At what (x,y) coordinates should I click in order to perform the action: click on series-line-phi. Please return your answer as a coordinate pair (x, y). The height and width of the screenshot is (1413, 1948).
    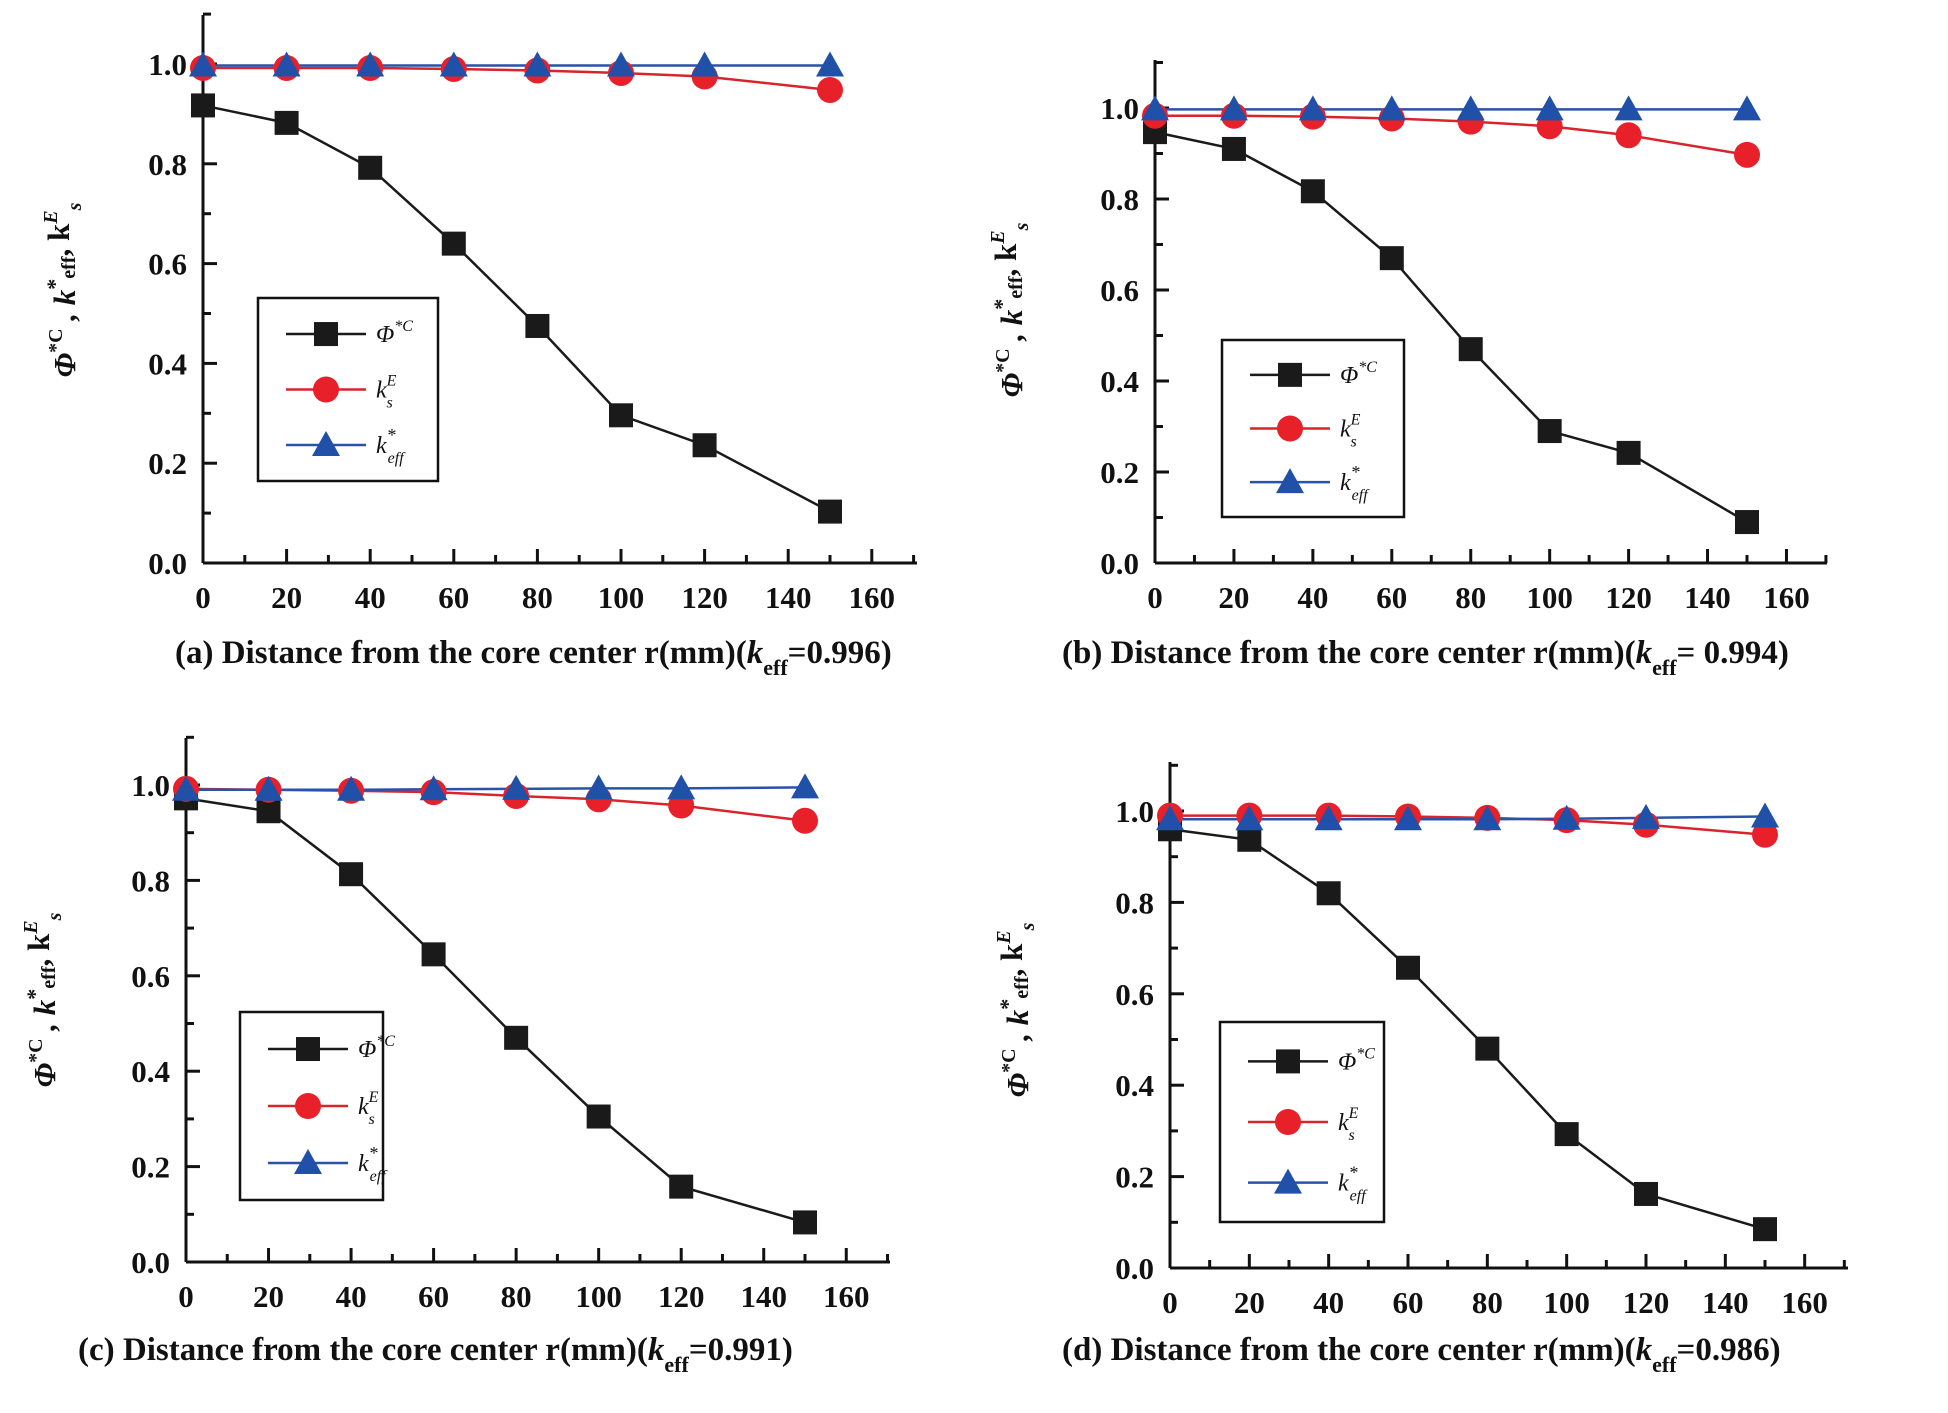
    Looking at the image, I should click on (516, 308).